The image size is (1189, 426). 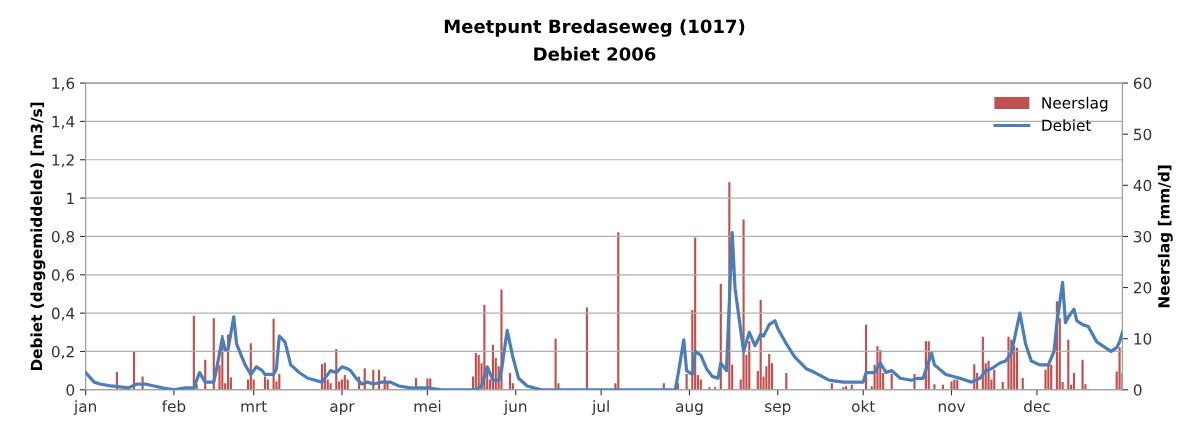 What do you see at coordinates (863, 406) in the screenshot?
I see `x-tick-label: okt` at bounding box center [863, 406].